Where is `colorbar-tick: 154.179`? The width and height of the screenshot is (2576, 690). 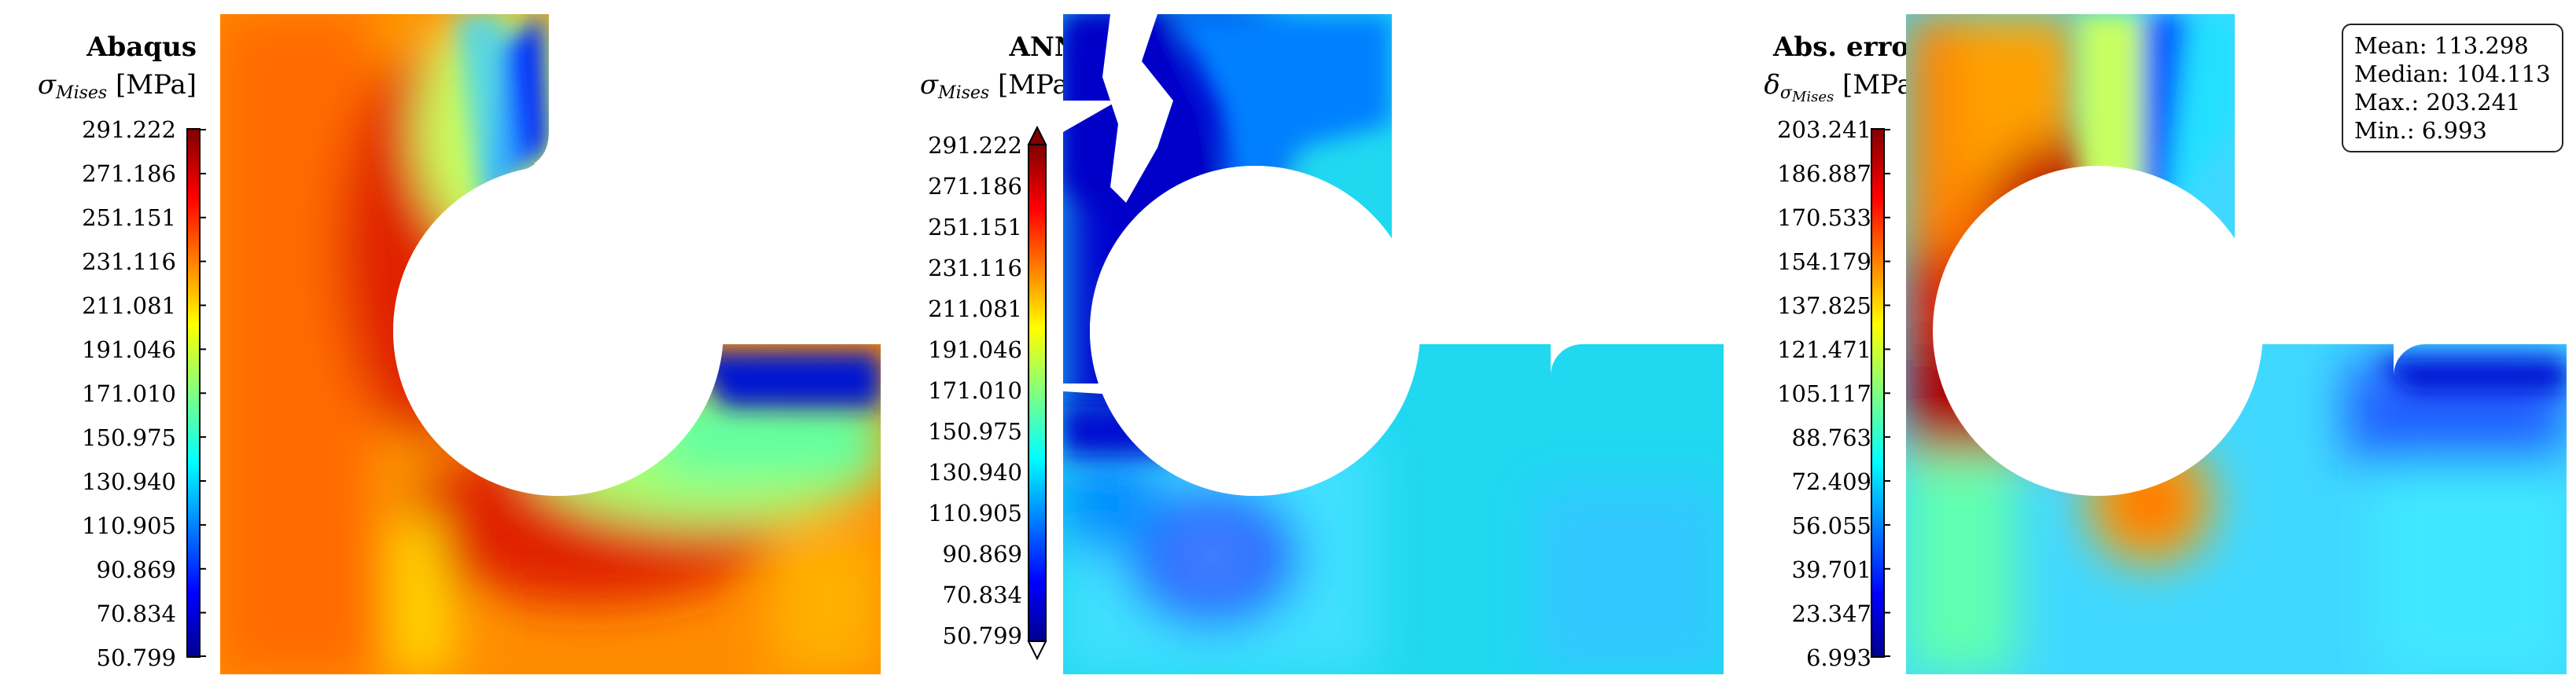
colorbar-tick: 154.179 is located at coordinates (1824, 262).